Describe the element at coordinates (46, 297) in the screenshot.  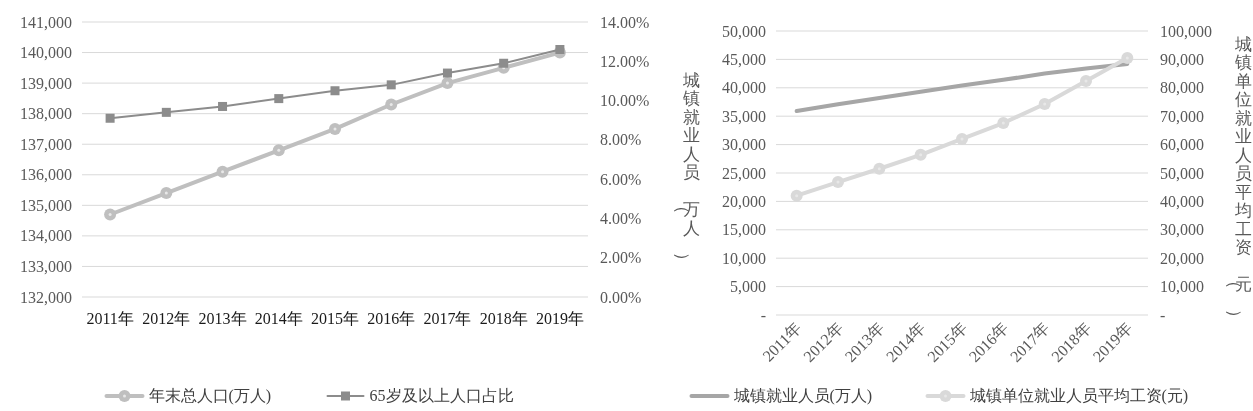
I see `y-tick-label: 132,000` at that location.